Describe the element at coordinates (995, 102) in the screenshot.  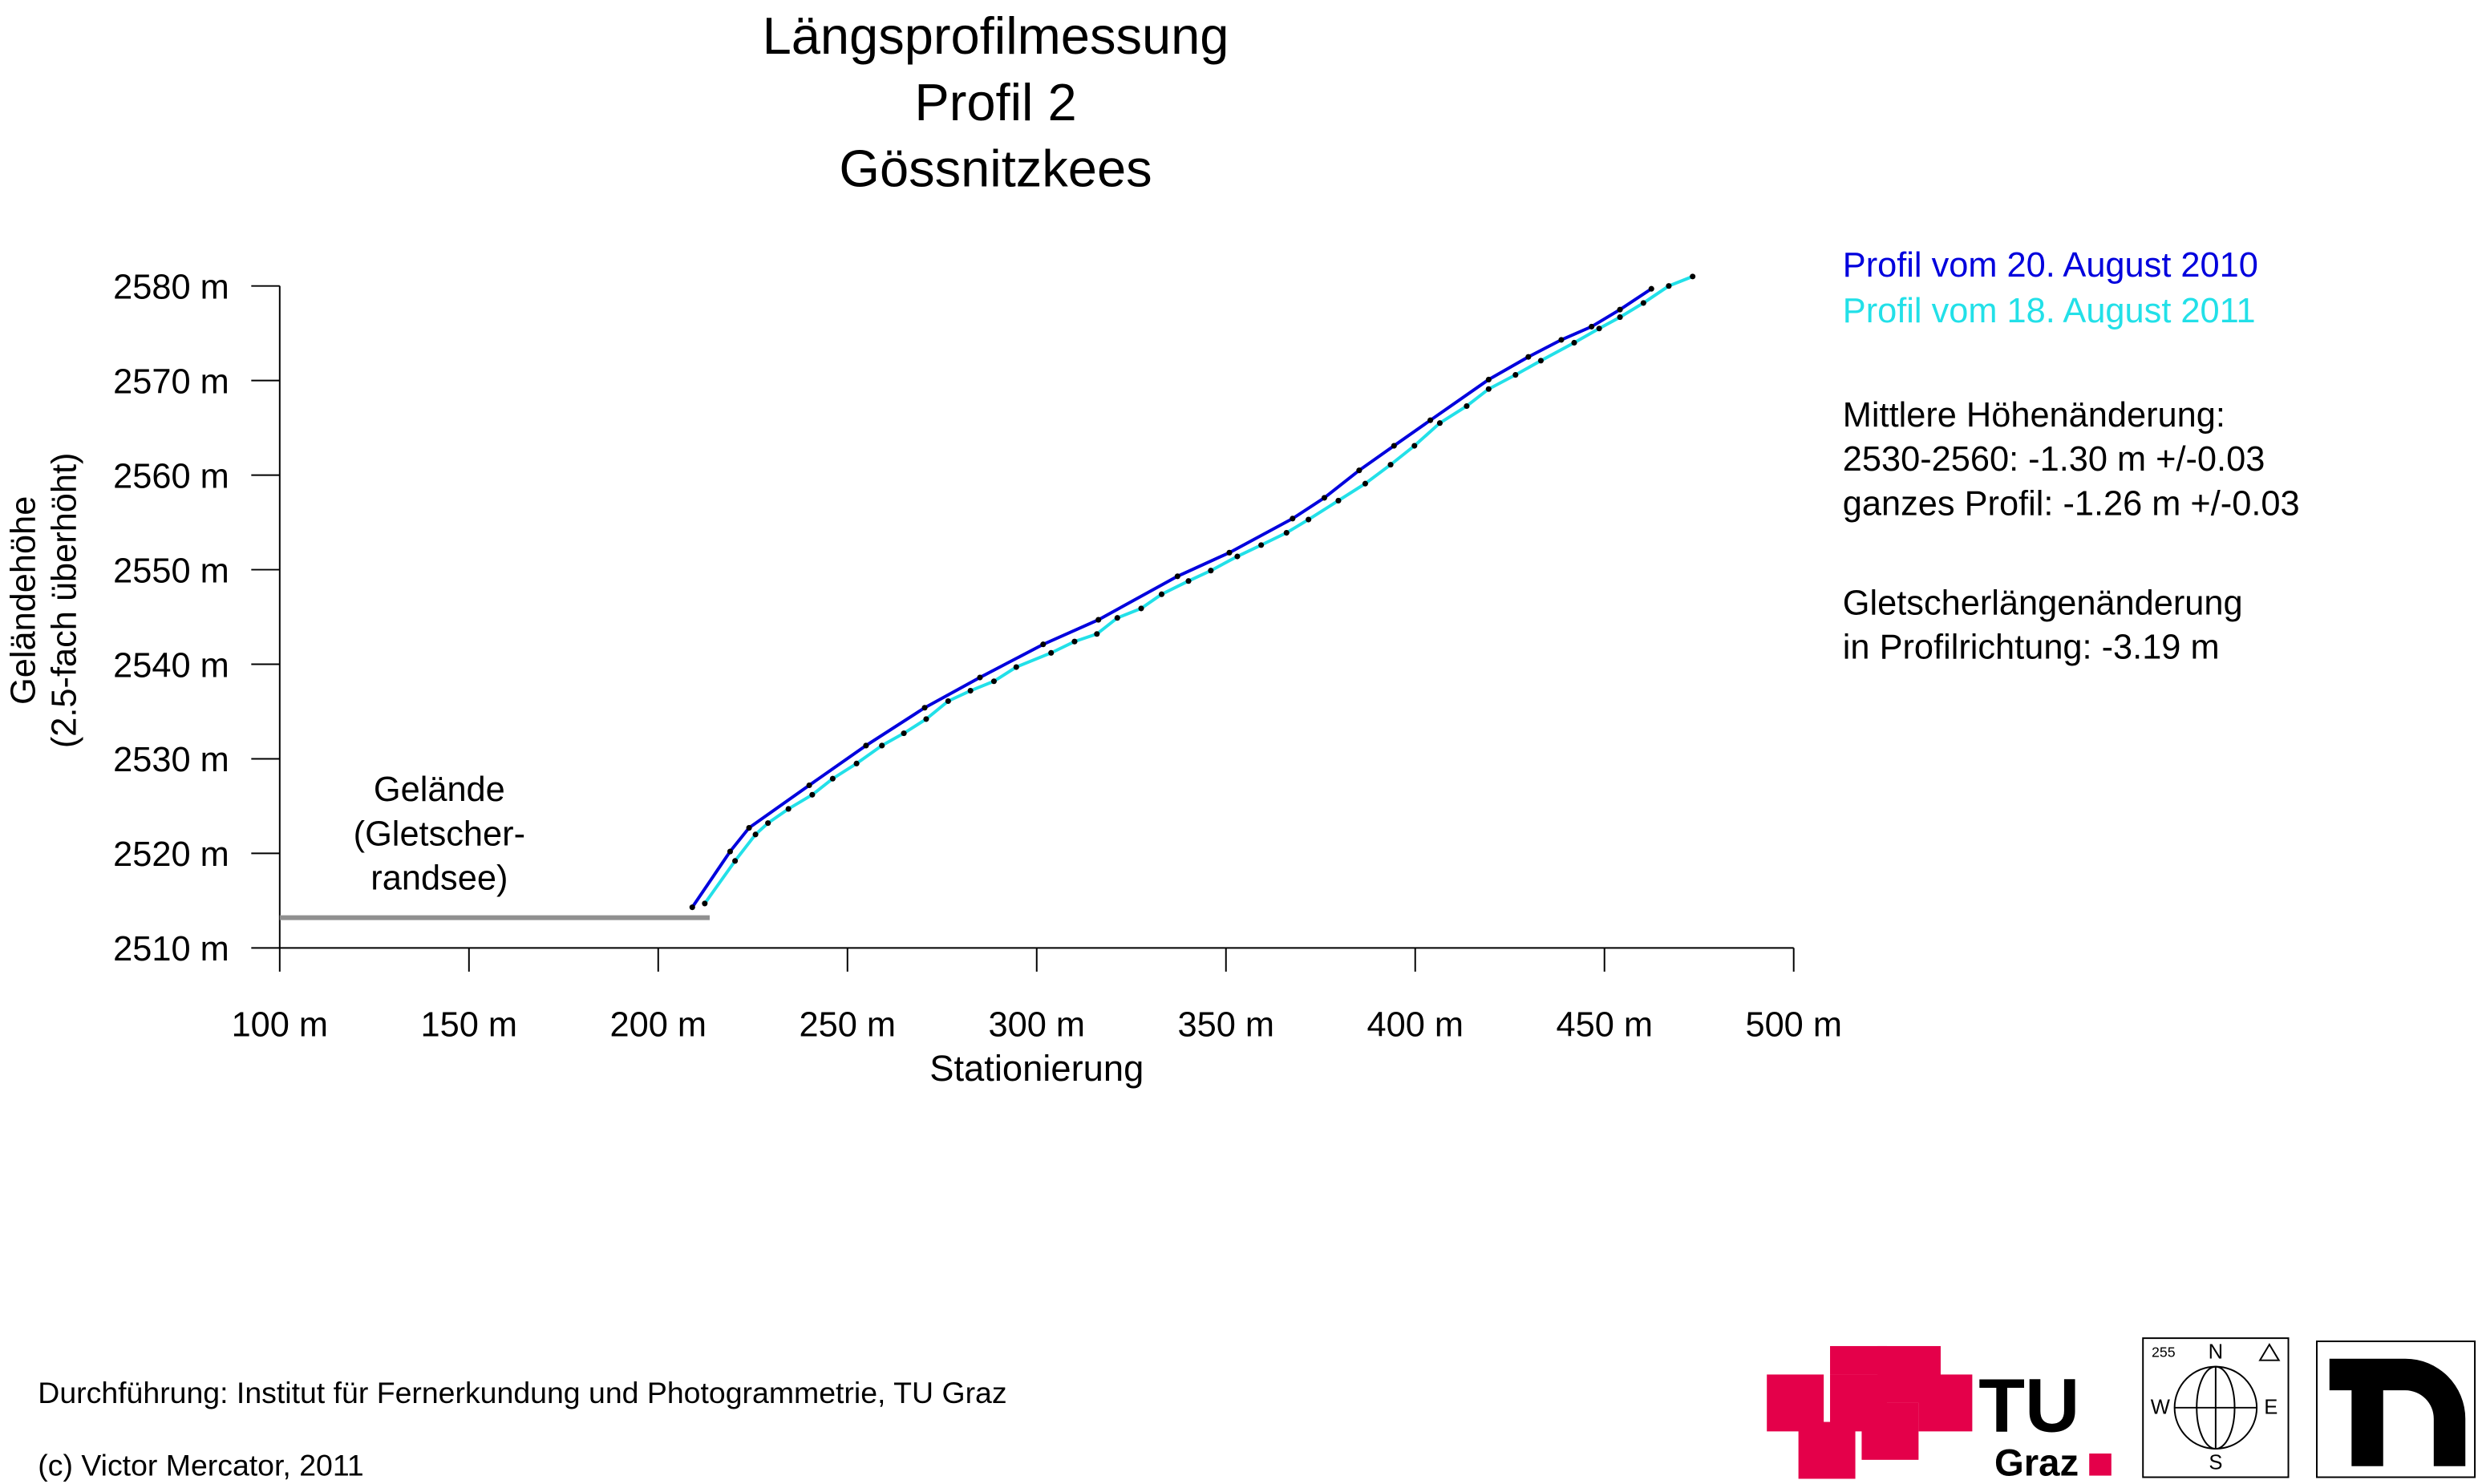
I see `chart-title: Profil 2` at that location.